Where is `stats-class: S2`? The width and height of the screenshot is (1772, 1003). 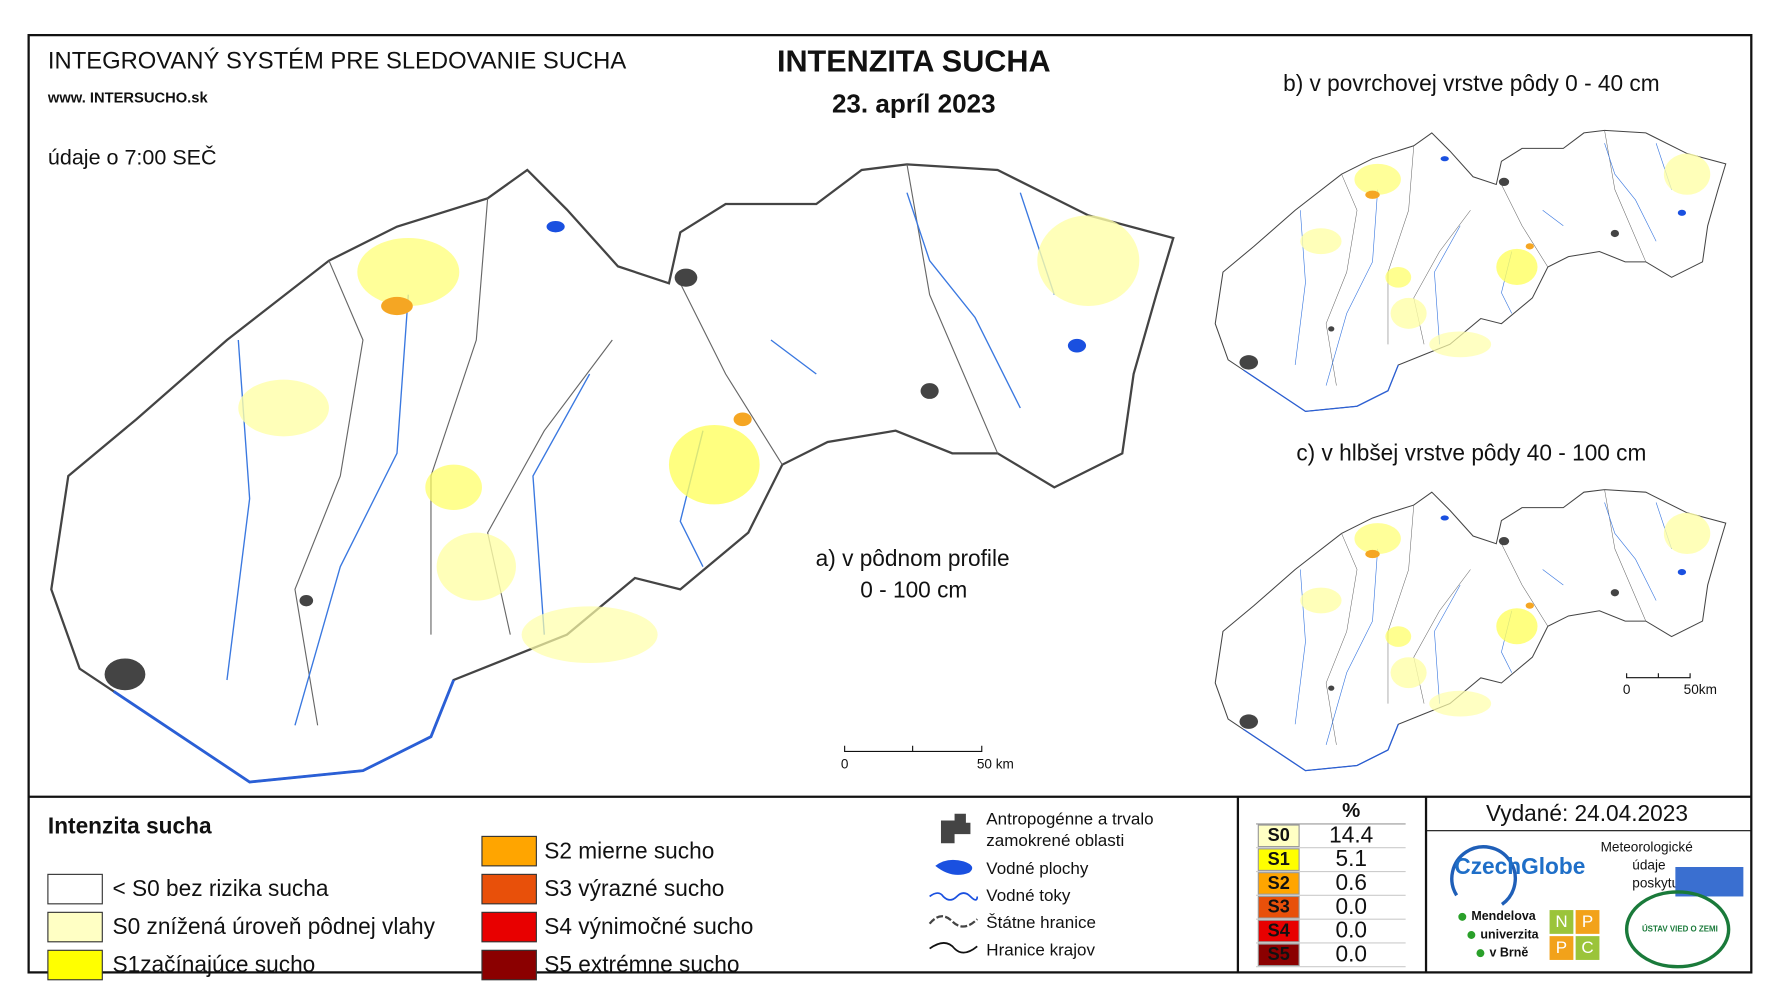 stats-class: S2 is located at coordinates (1279, 883).